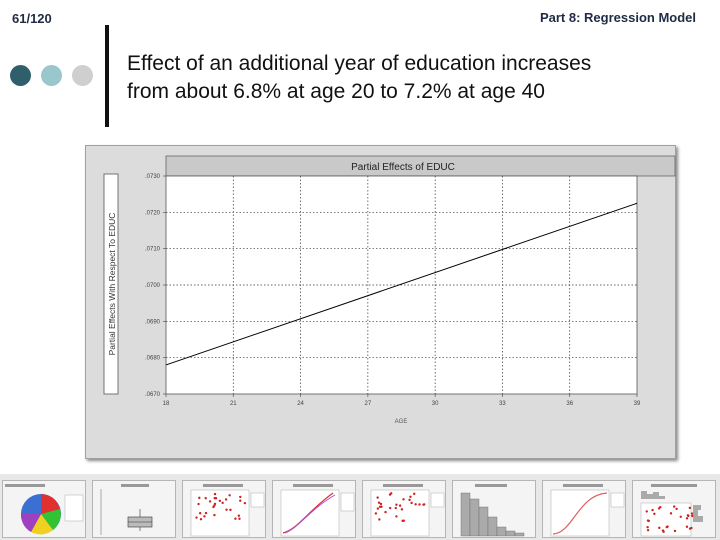 This screenshot has height=540, width=720. I want to click on thumbnail-curve-scatter, so click(314, 509).